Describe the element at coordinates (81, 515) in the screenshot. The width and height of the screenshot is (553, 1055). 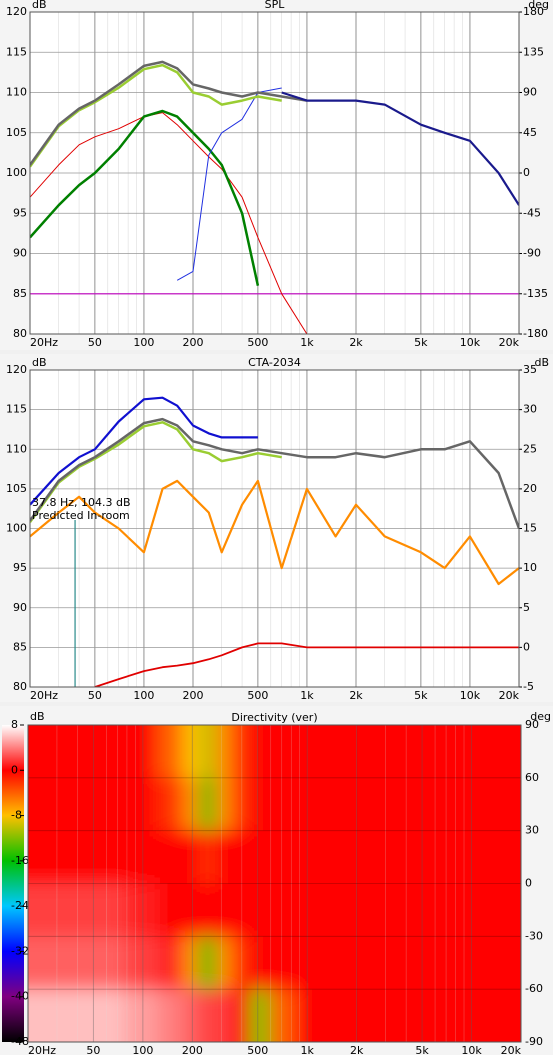
I see `cursor-note: Predicted In-room` at that location.